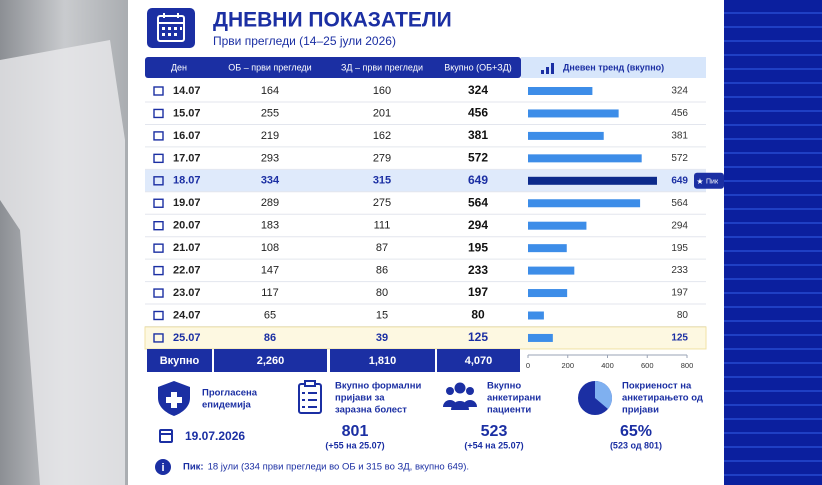  What do you see at coordinates (382, 315) in the screenshot?
I see `zd-value: 15` at bounding box center [382, 315].